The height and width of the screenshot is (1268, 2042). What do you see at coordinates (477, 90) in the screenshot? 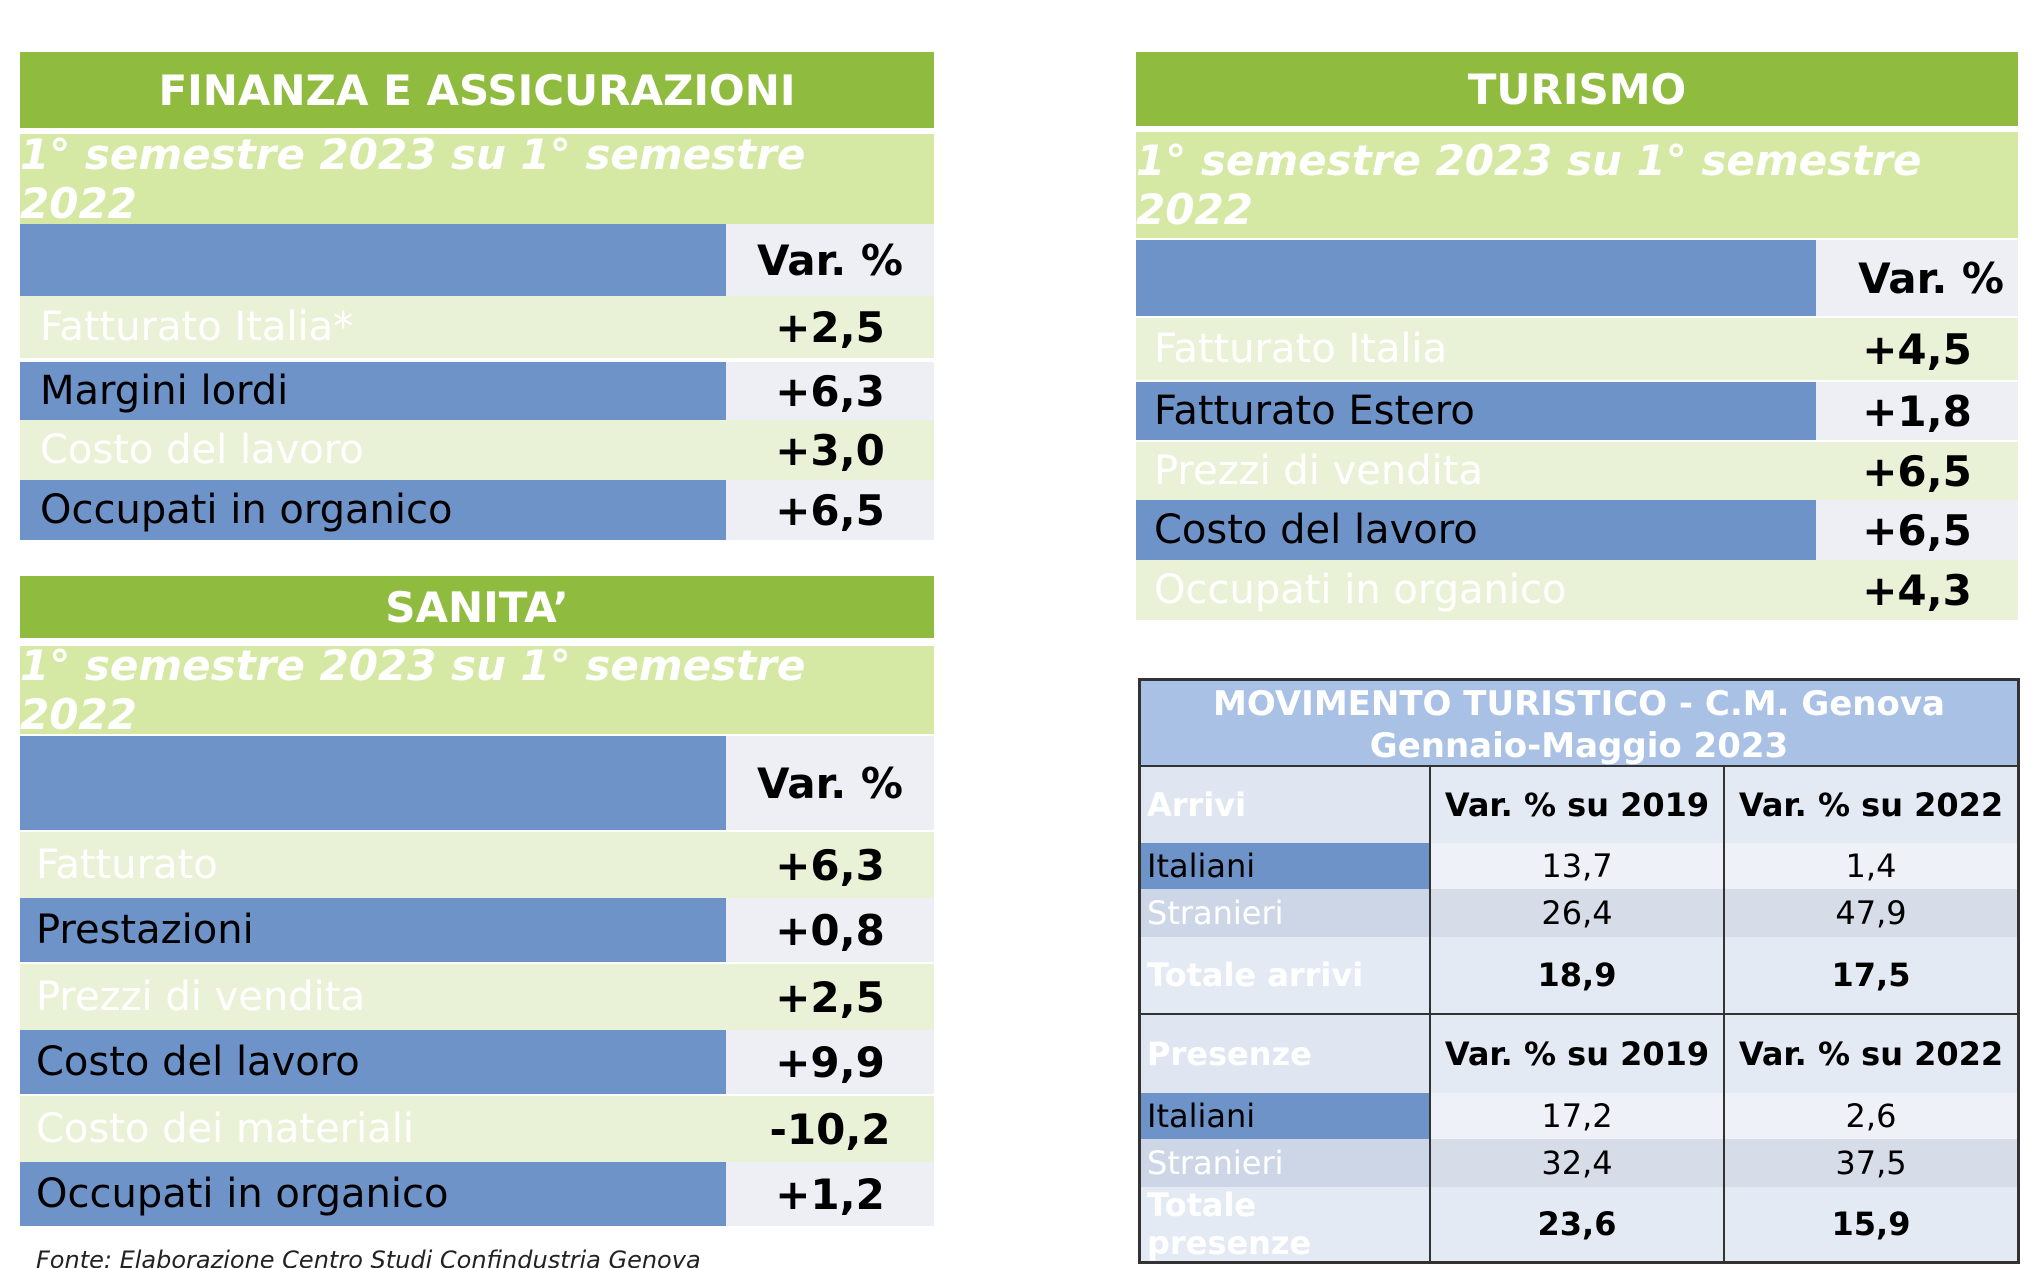
I see `finanza-title: FINANZA E ASSICURAZIONI` at bounding box center [477, 90].